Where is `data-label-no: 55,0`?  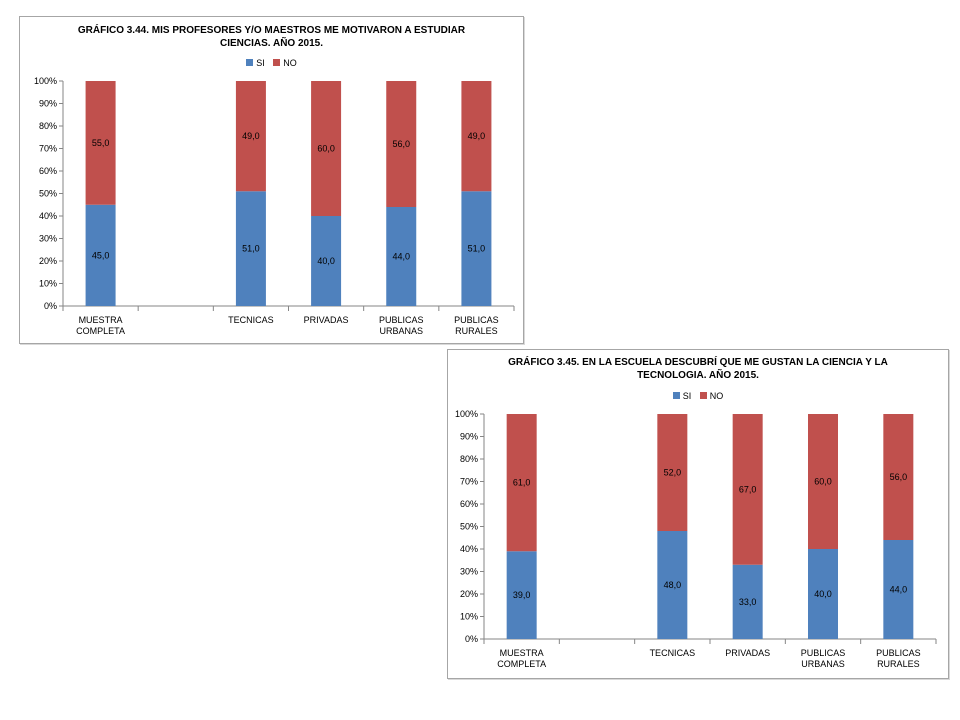 data-label-no: 55,0 is located at coordinates (101, 143).